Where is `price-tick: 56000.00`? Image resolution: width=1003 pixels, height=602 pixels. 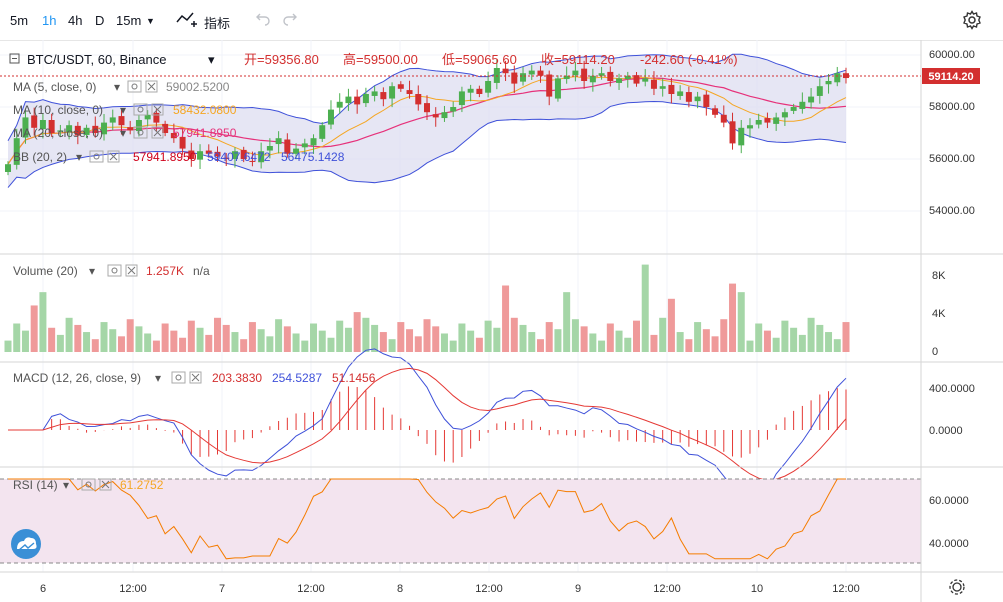
price-tick: 56000.00 is located at coordinates (952, 159).